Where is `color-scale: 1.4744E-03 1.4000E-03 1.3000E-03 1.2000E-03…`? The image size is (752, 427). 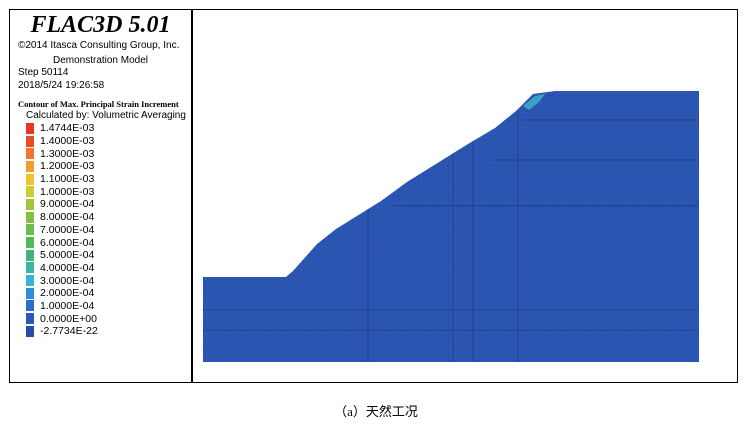
color-scale: 1.4744E-03 1.4000E-03 1.3000E-03 1.2000E-03… is located at coordinates (62, 230).